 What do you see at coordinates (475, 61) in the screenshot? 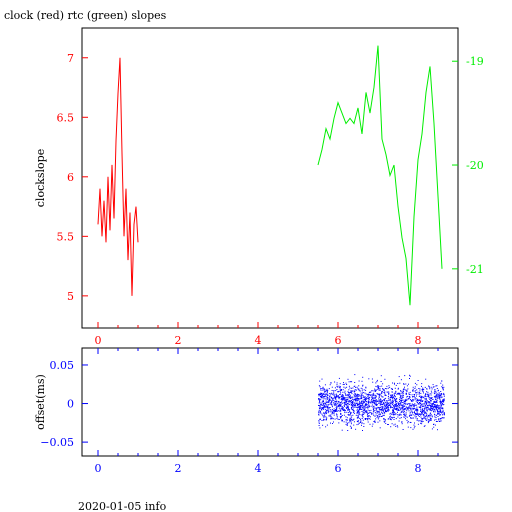
I see `top-right-tick-label: -19` at bounding box center [475, 61].